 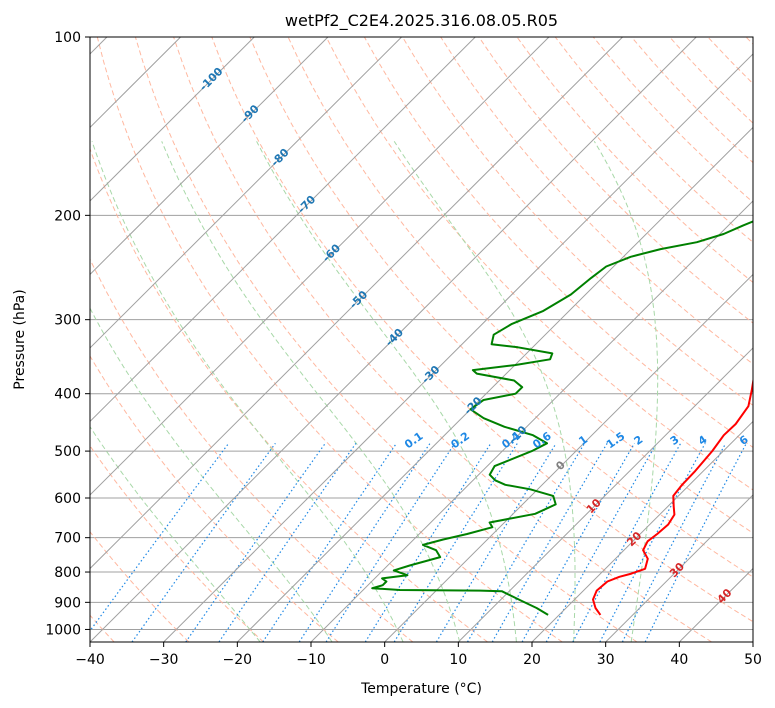 What do you see at coordinates (421, 21) in the screenshot?
I see `chart-title: wetPf2_C2E4.2025.316.08.05.R05` at bounding box center [421, 21].